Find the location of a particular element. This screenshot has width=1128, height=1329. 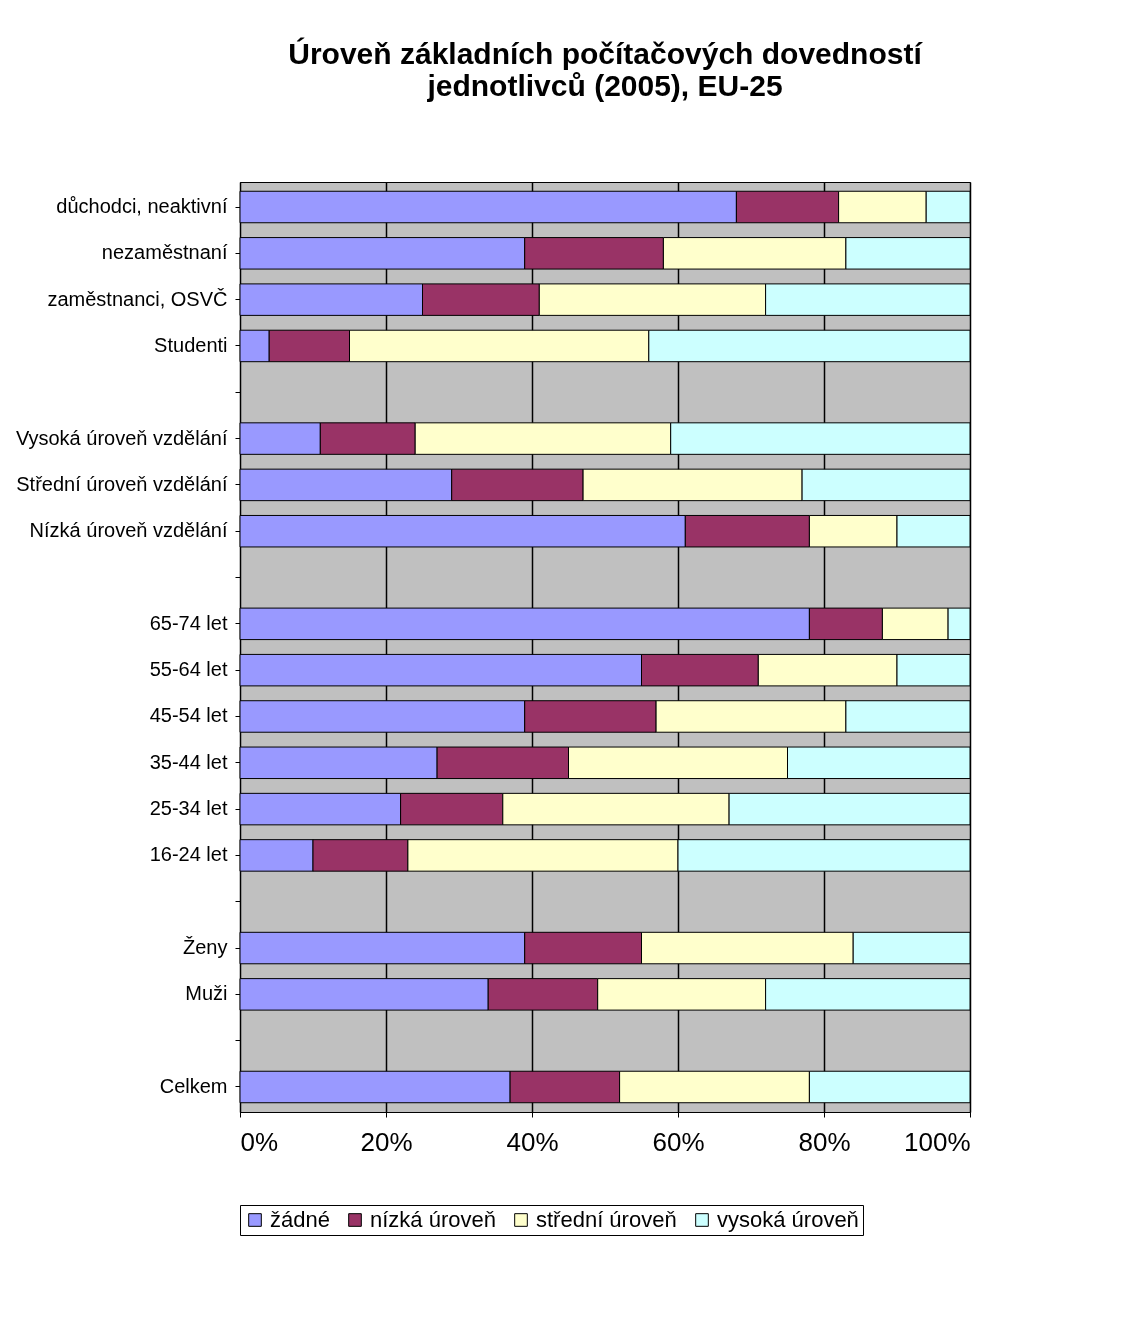

y-tick-label: 45-54 let is located at coordinates (188, 715).